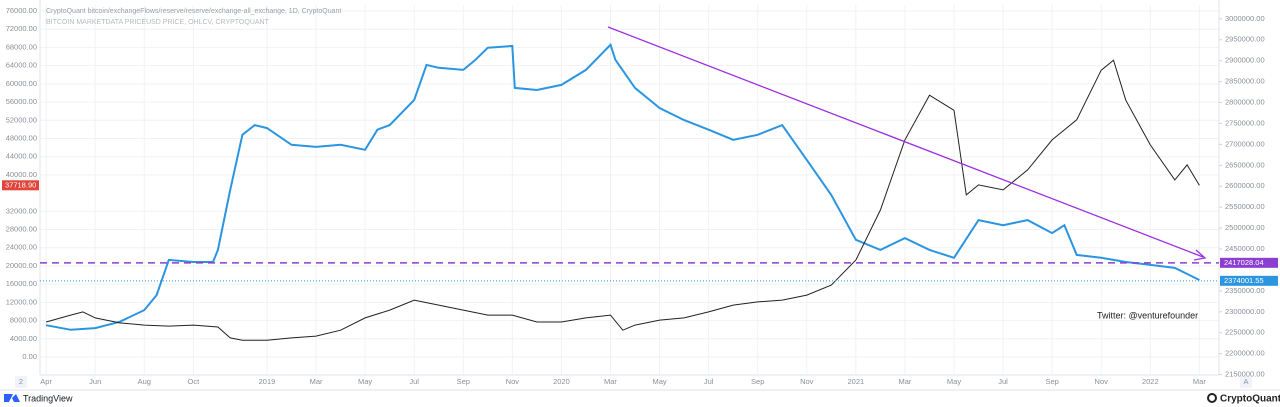 The image size is (1280, 407). What do you see at coordinates (46, 381) in the screenshot?
I see `x-tick-label: Apr` at bounding box center [46, 381].